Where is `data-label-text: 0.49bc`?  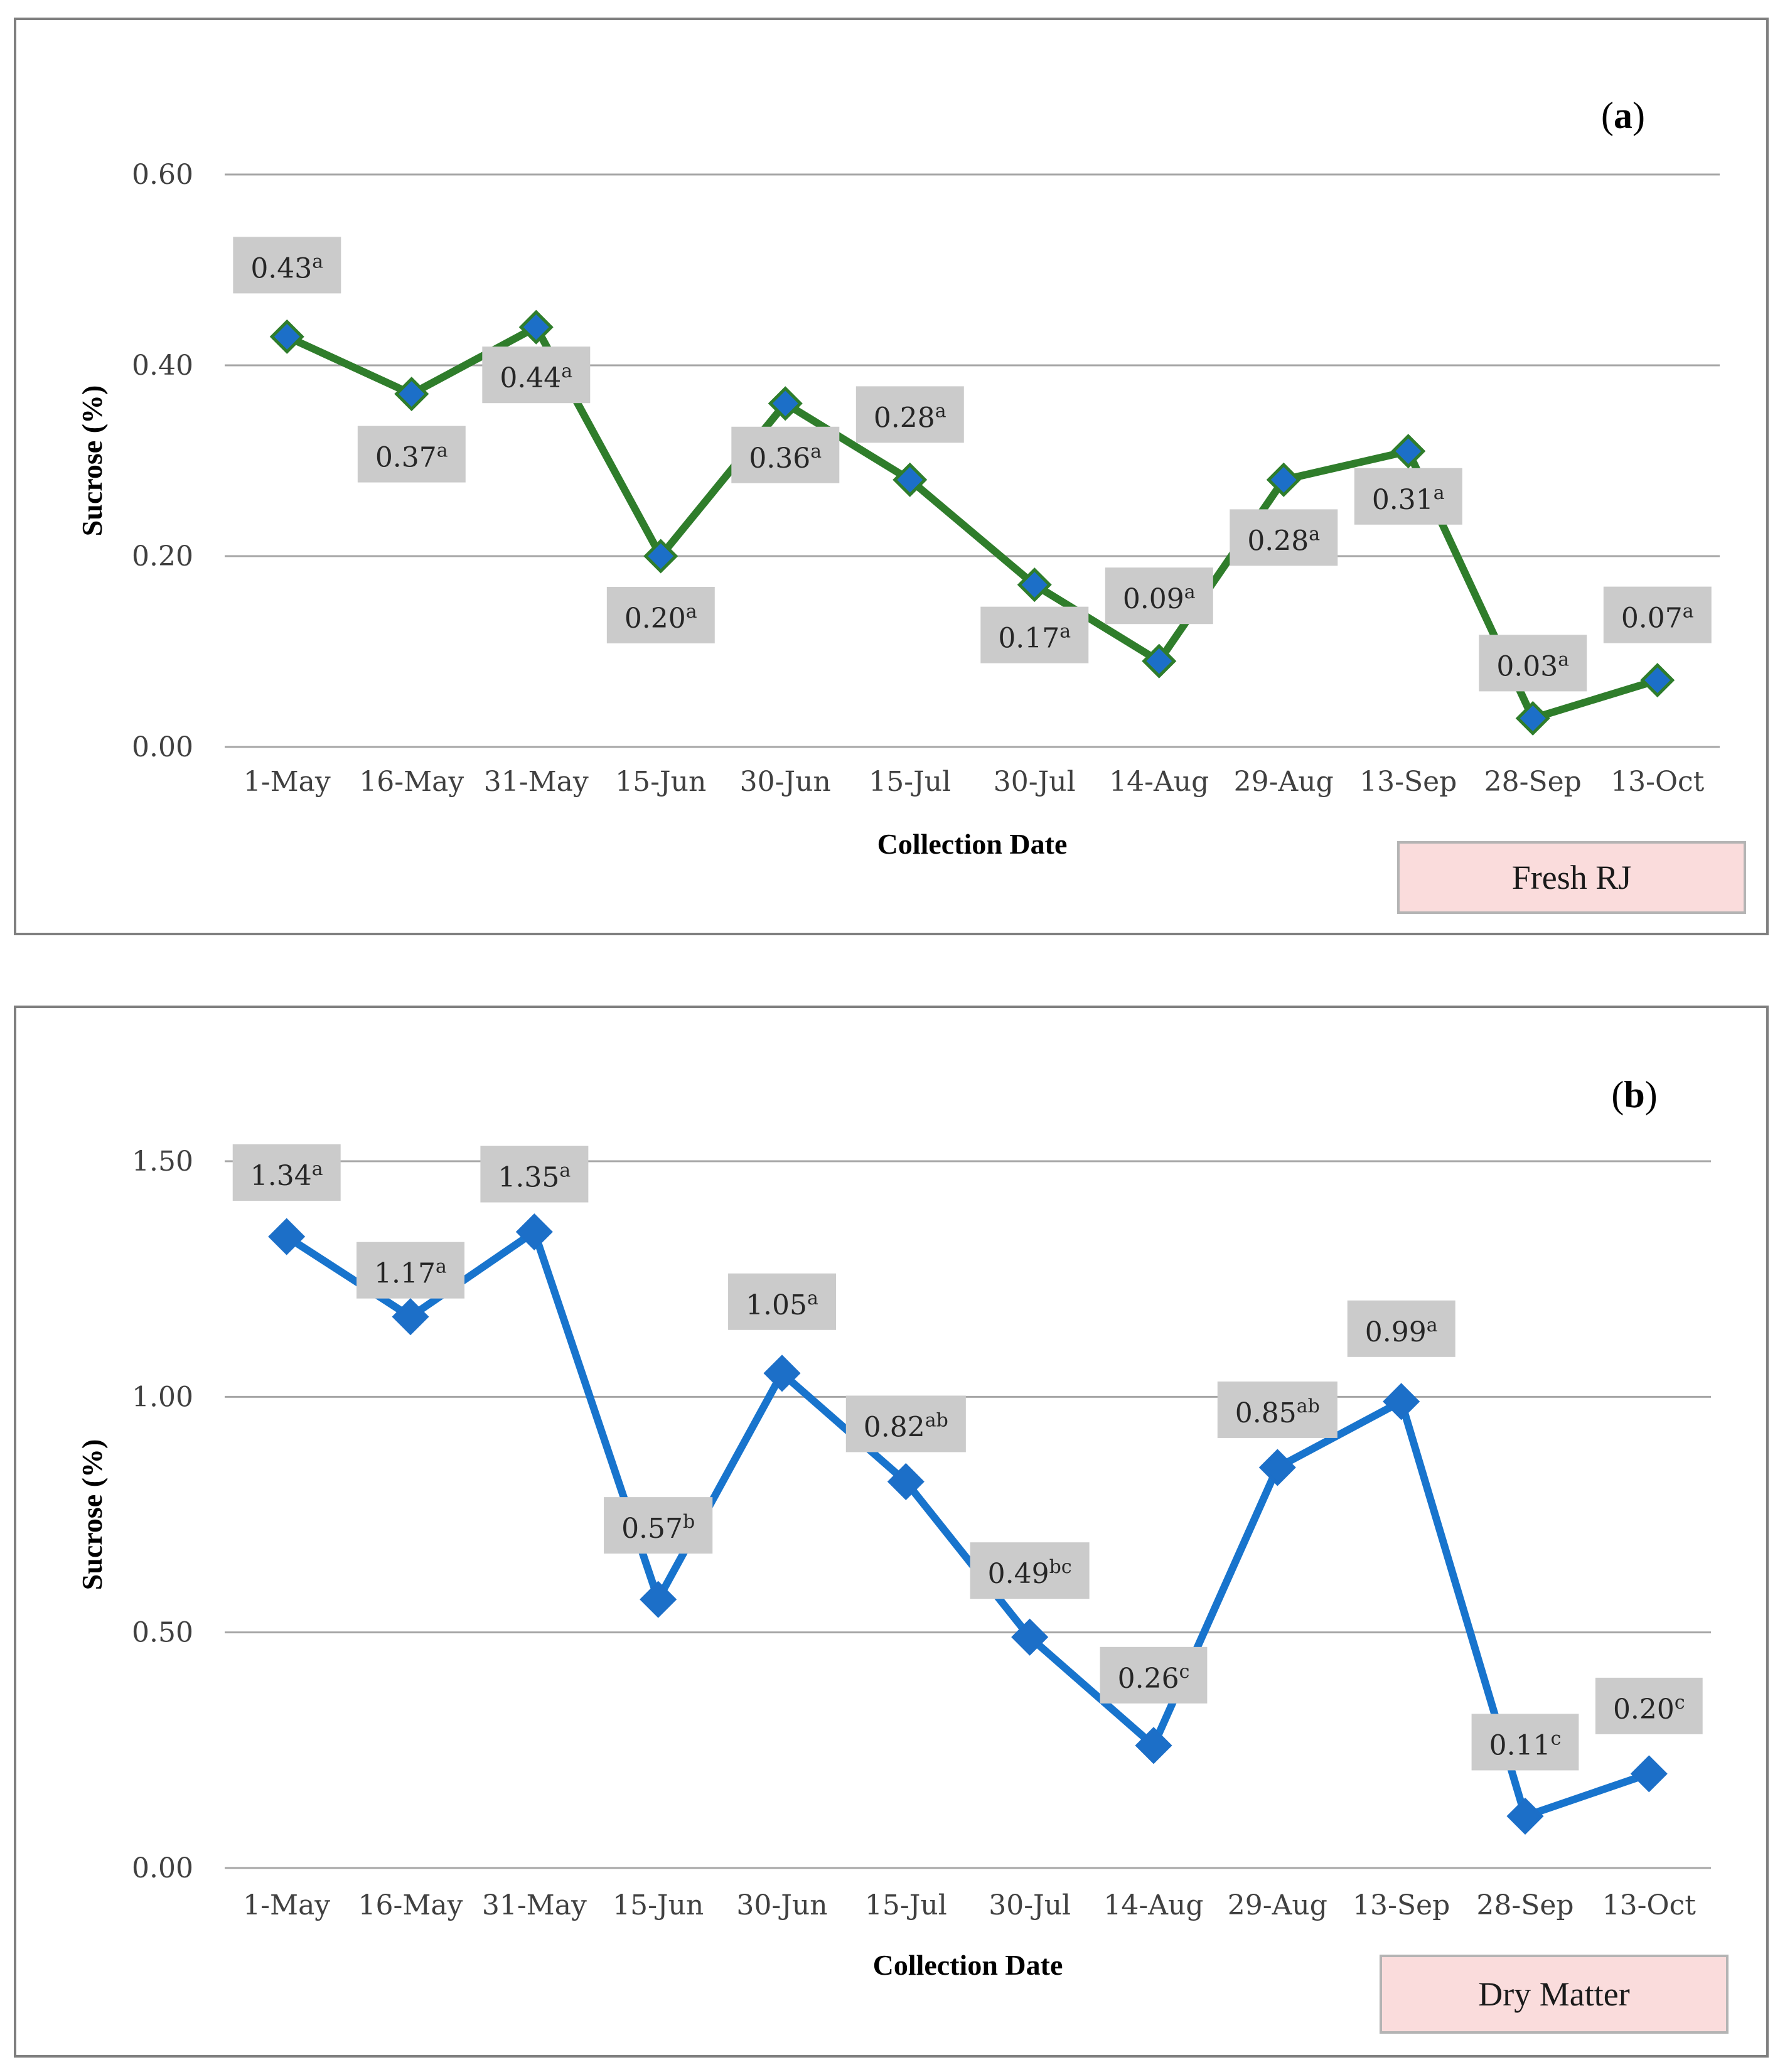 data-label-text: 0.49bc is located at coordinates (1030, 1573).